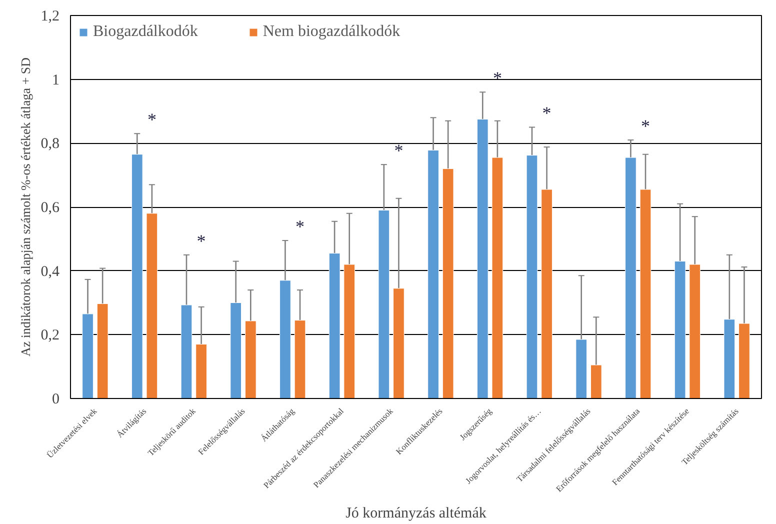  What do you see at coordinates (416, 513) in the screenshot?
I see `x-axis-title: Jó kormányzás altémák` at bounding box center [416, 513].